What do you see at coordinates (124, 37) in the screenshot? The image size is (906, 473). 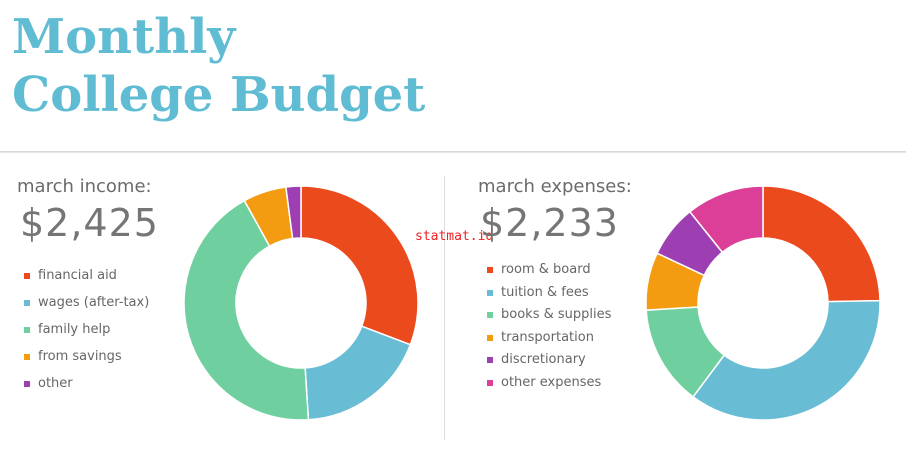 I see `title-line-1: Monthly` at bounding box center [124, 37].